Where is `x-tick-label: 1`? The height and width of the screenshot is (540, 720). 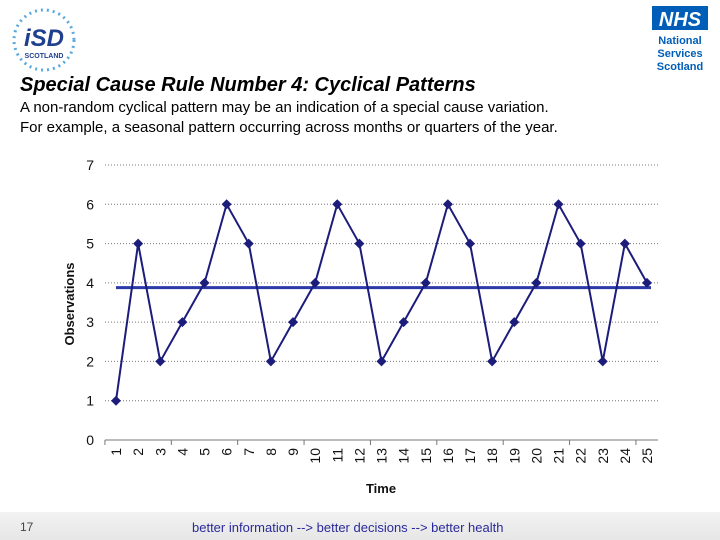 x-tick-label: 1 is located at coordinates (116, 452).